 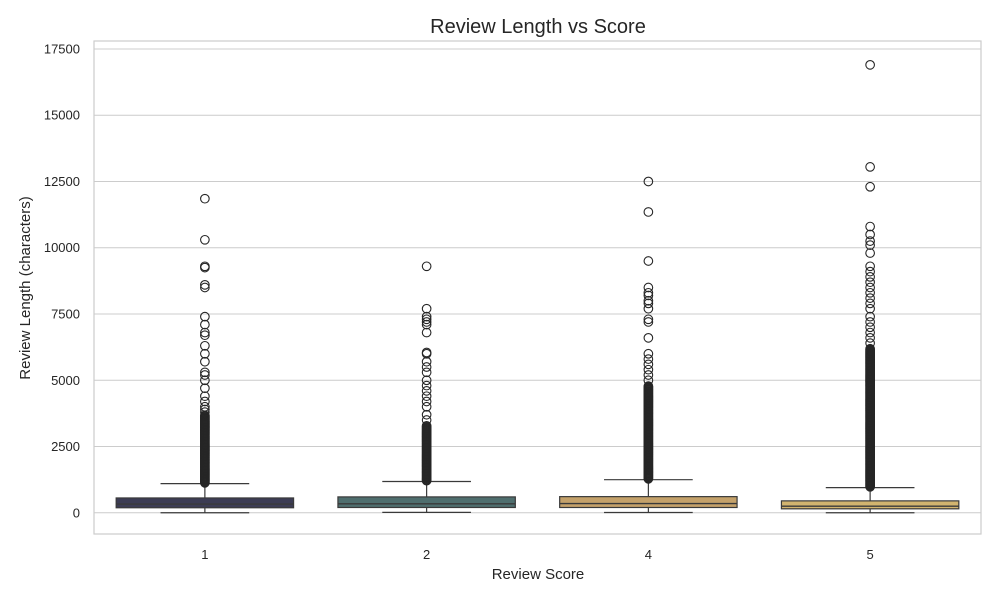 What do you see at coordinates (538, 27) in the screenshot?
I see `chart-title: Review Length vs Score` at bounding box center [538, 27].